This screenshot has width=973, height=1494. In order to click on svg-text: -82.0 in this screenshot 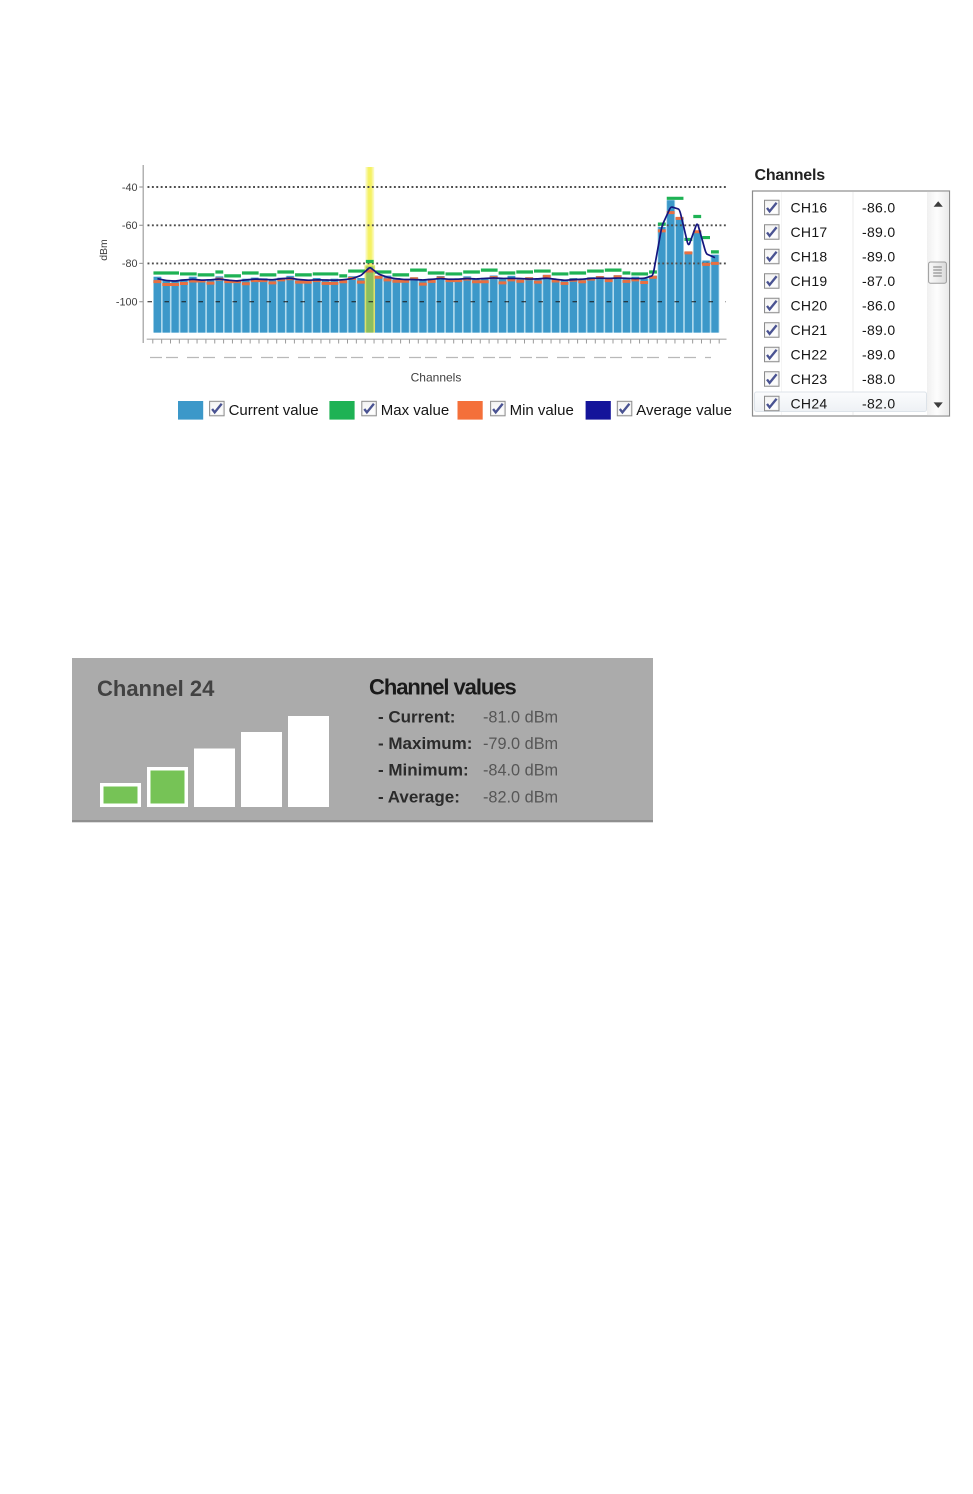, I will do `click(878, 403)`.